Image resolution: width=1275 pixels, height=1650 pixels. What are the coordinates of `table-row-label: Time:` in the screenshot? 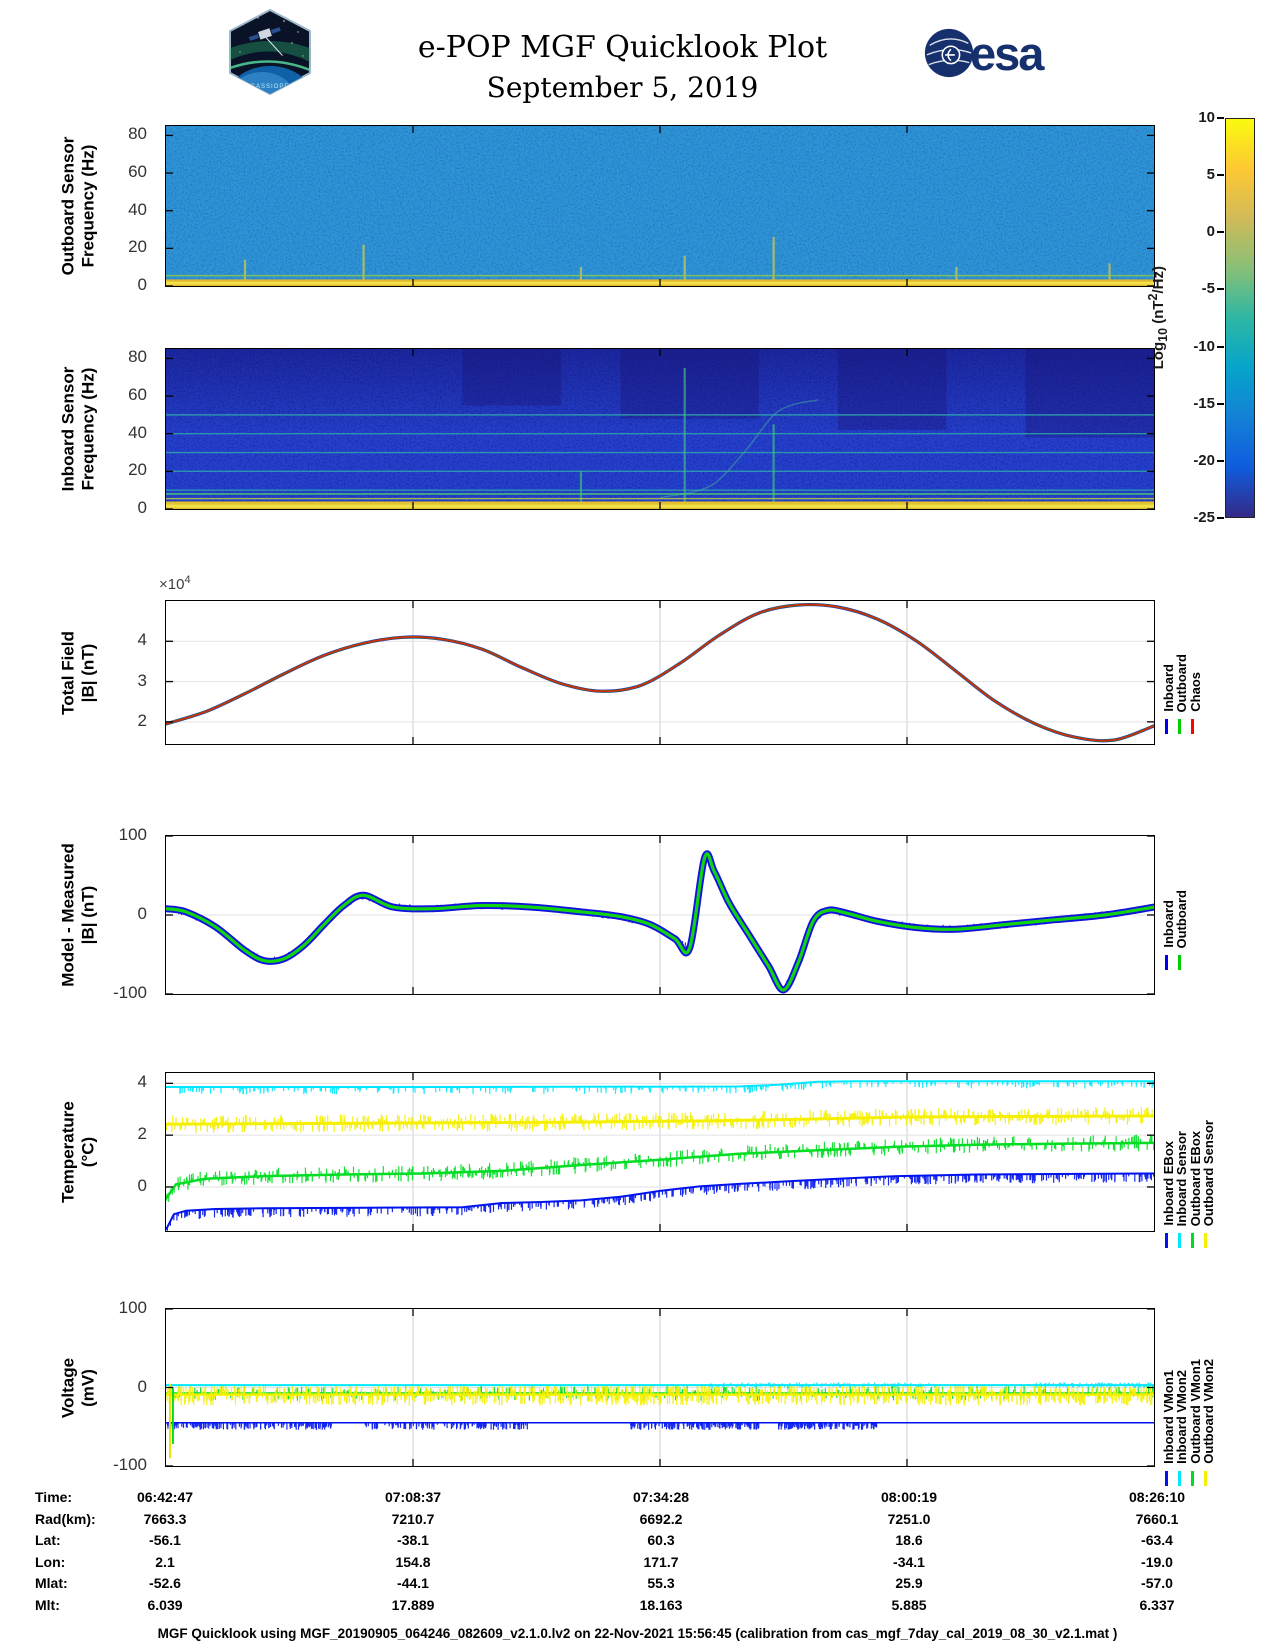 It's located at (54, 1497).